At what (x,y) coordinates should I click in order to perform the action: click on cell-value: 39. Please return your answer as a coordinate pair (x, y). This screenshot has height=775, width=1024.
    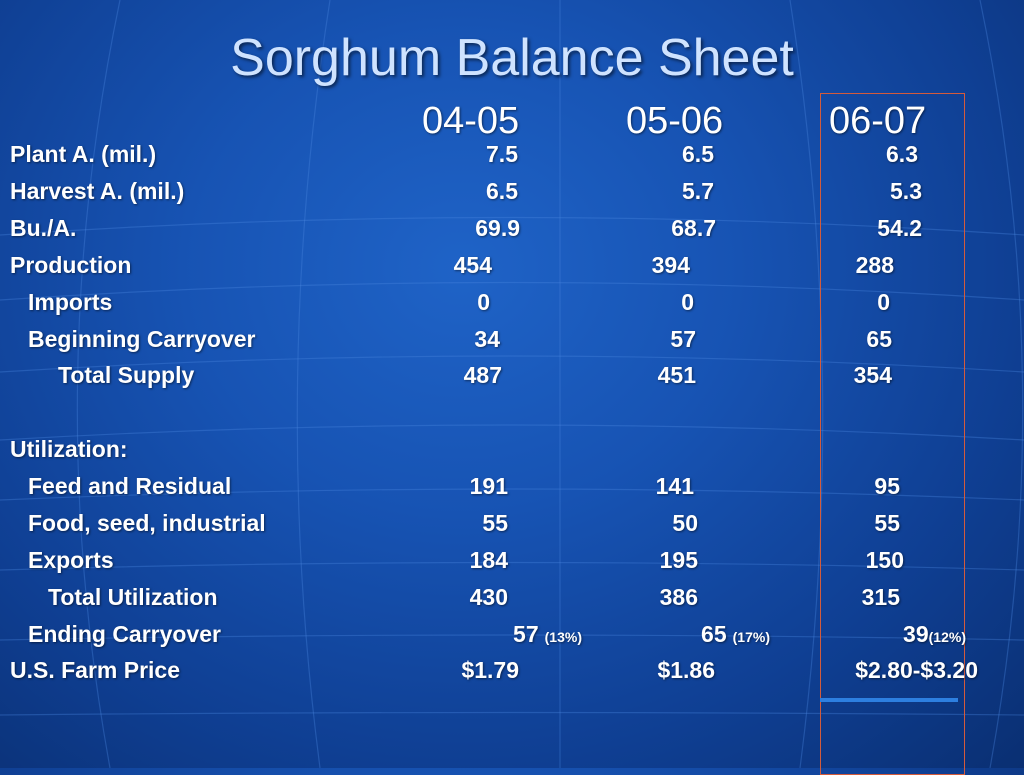
    Looking at the image, I should click on (916, 634).